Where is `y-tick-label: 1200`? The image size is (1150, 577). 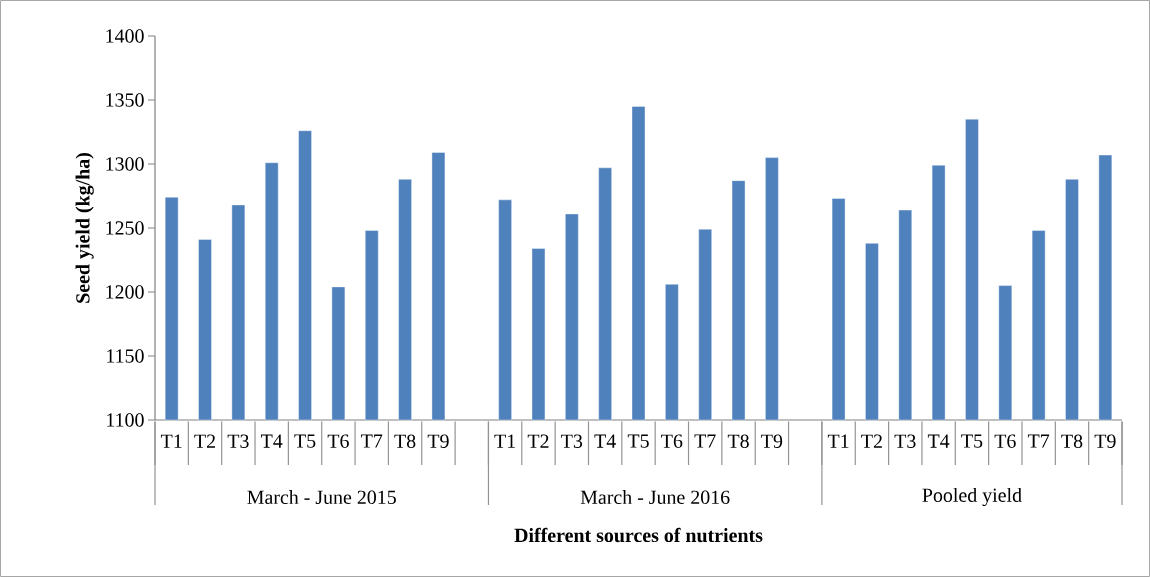 y-tick-label: 1200 is located at coordinates (125, 292).